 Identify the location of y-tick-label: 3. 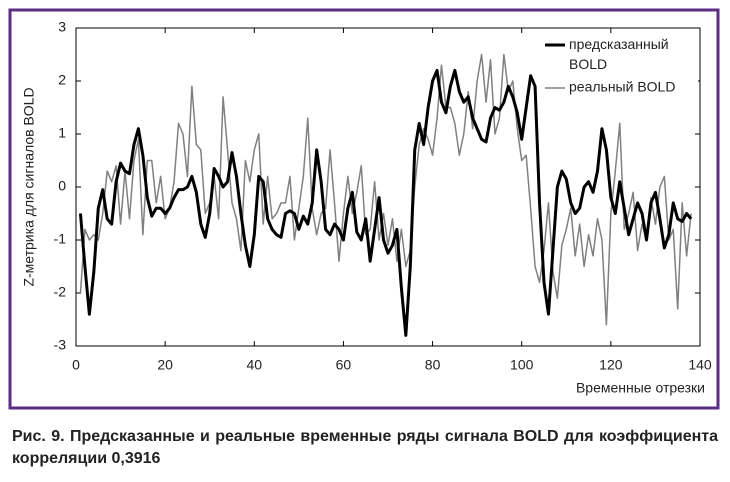
(62, 27).